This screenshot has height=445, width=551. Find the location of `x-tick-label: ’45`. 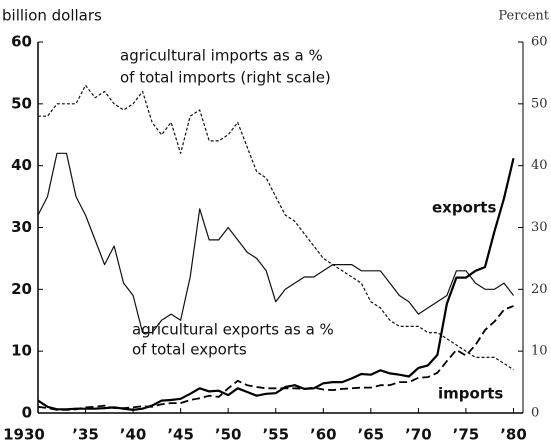

x-tick-label: ’45 is located at coordinates (180, 435).